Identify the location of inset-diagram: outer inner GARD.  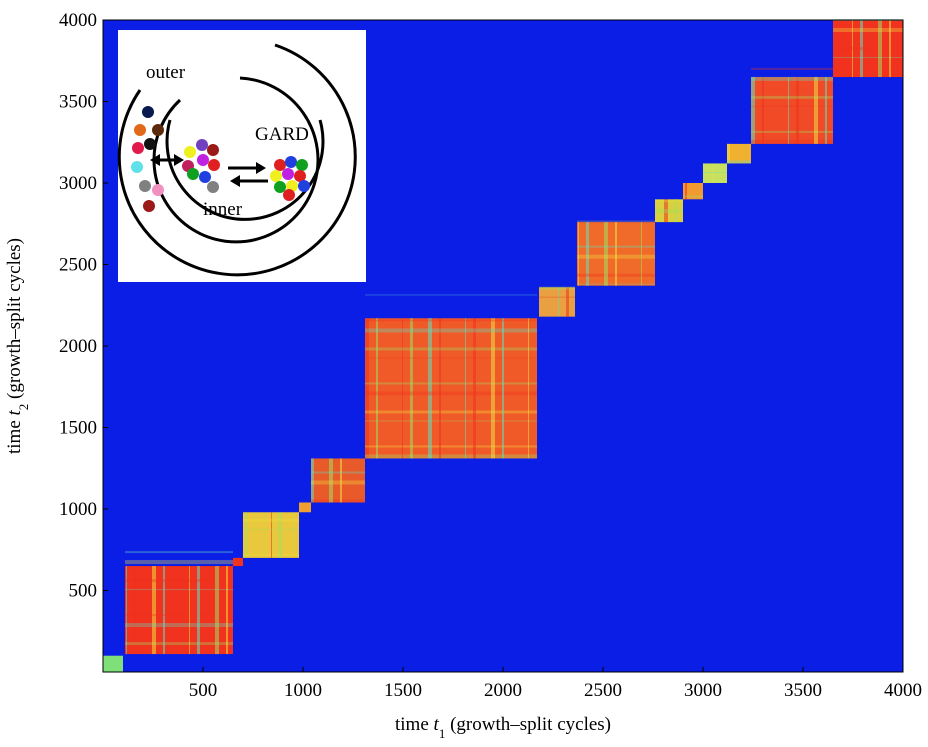
(241, 156).